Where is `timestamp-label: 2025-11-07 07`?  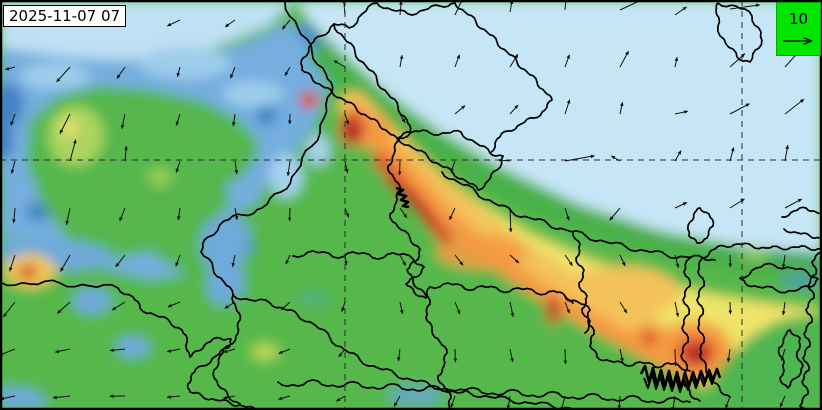 timestamp-label: 2025-11-07 07 is located at coordinates (65, 16).